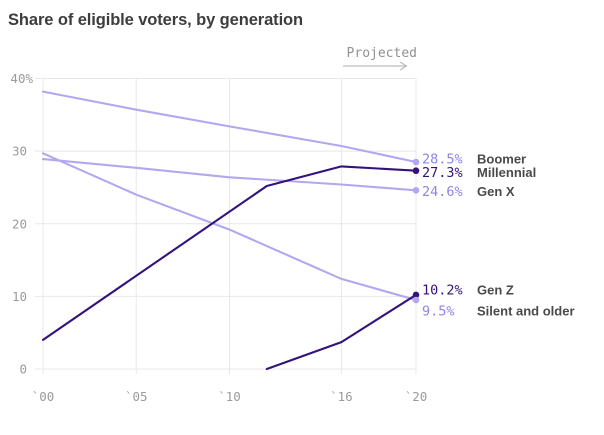  I want to click on series-name-gen-z: Gen Z, so click(495, 289).